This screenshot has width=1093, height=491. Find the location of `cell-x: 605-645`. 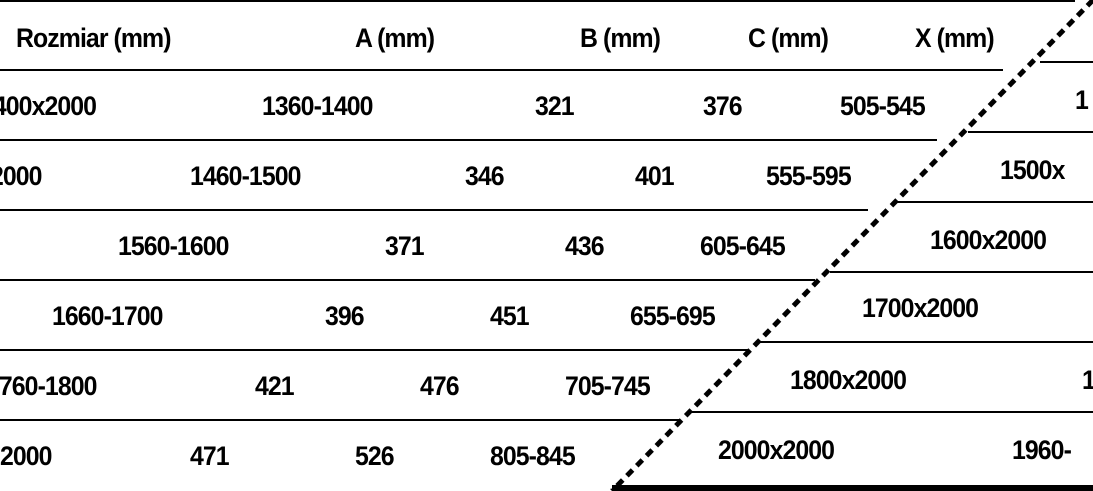

cell-x: 605-645 is located at coordinates (743, 246).